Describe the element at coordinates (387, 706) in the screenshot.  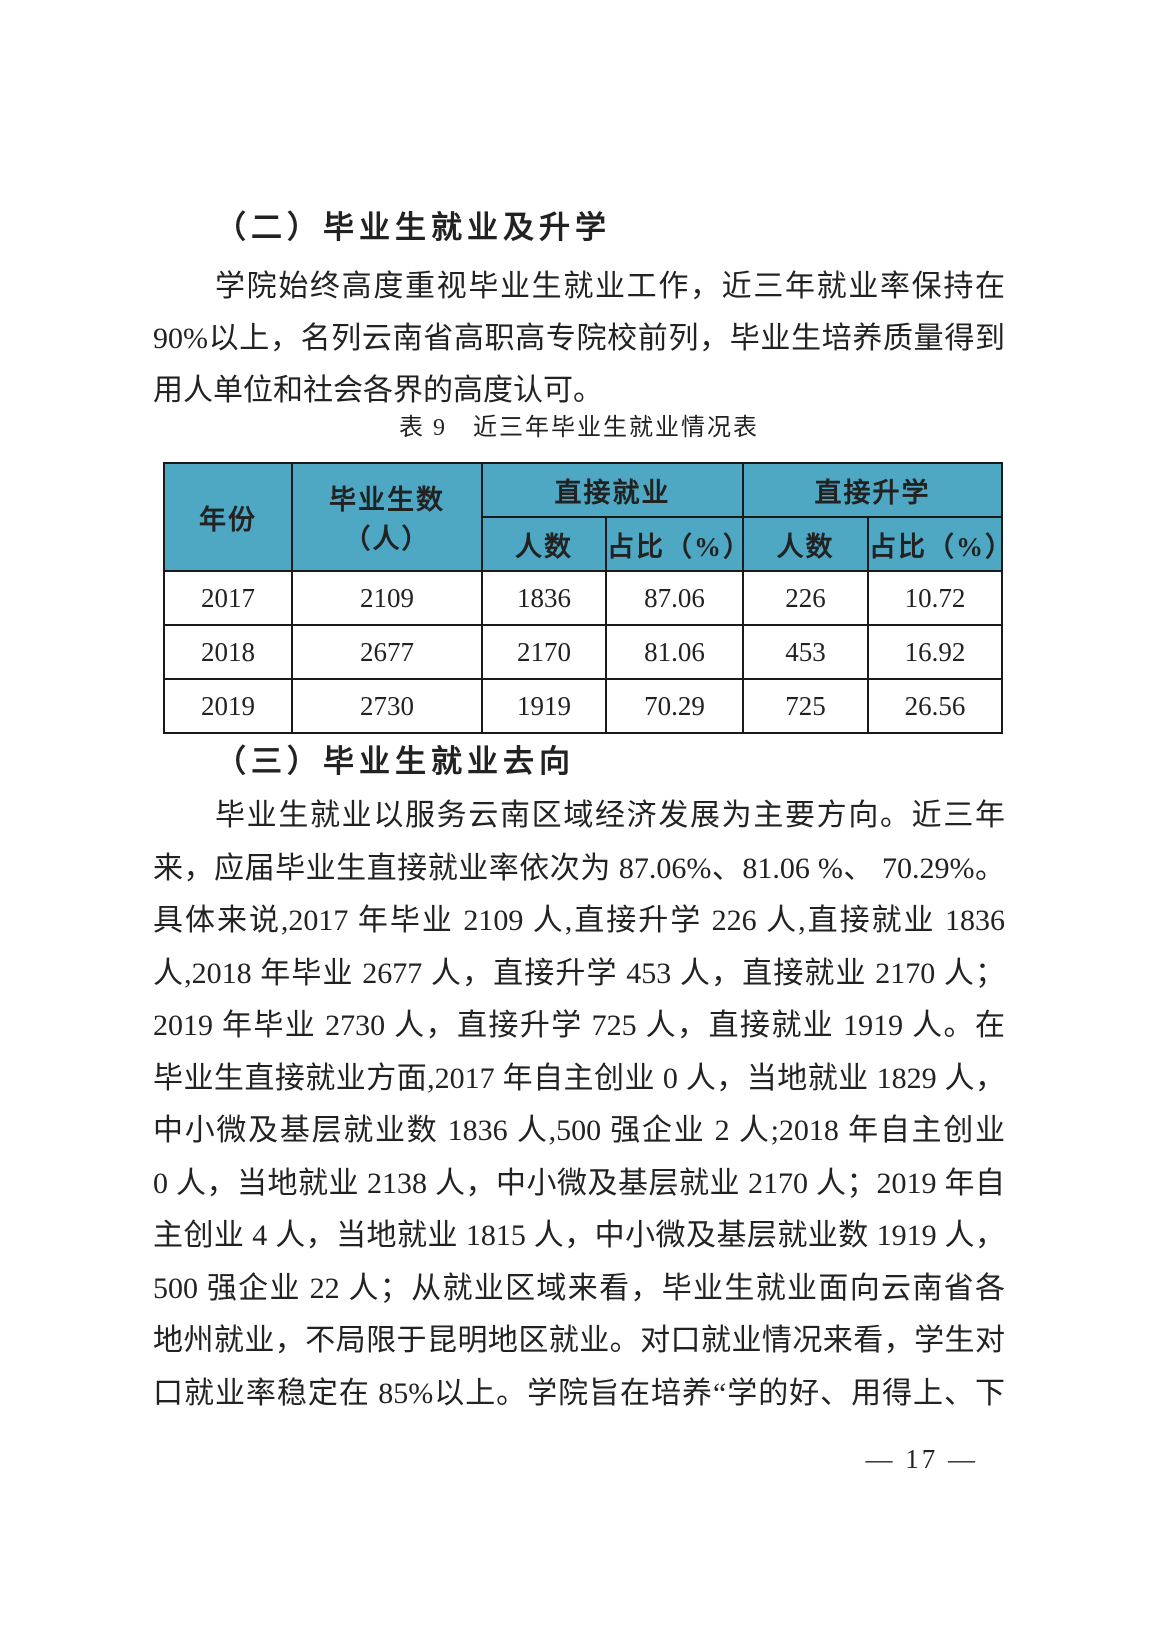
I see `cell-graduates: 2730` at that location.